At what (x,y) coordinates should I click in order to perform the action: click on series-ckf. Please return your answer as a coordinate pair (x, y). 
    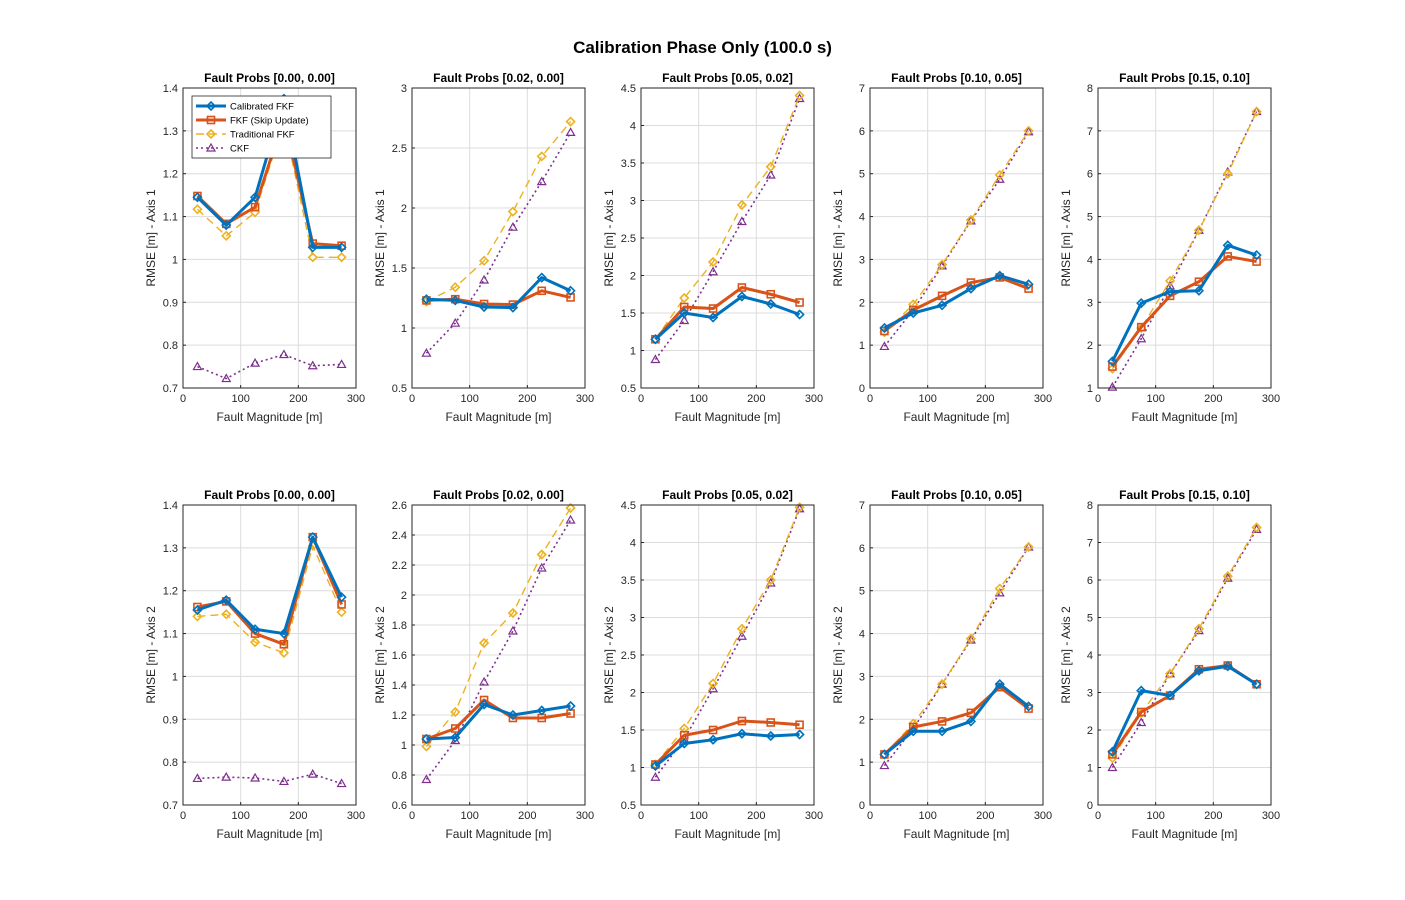
    Looking at the image, I should click on (498, 242).